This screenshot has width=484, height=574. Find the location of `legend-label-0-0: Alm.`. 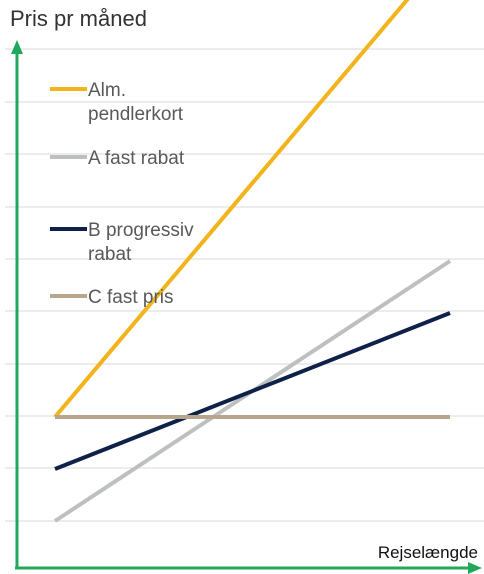

legend-label-0-0: Alm. is located at coordinates (107, 90).